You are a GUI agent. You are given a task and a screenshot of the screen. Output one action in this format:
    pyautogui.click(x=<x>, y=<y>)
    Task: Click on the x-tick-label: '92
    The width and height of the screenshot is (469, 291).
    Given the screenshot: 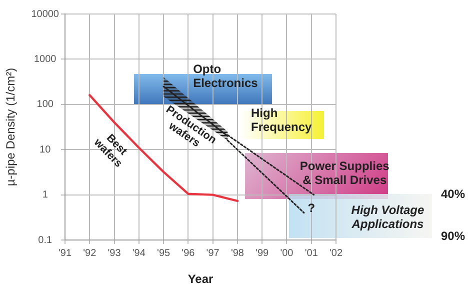 What is the action you would take?
    pyautogui.click(x=90, y=253)
    